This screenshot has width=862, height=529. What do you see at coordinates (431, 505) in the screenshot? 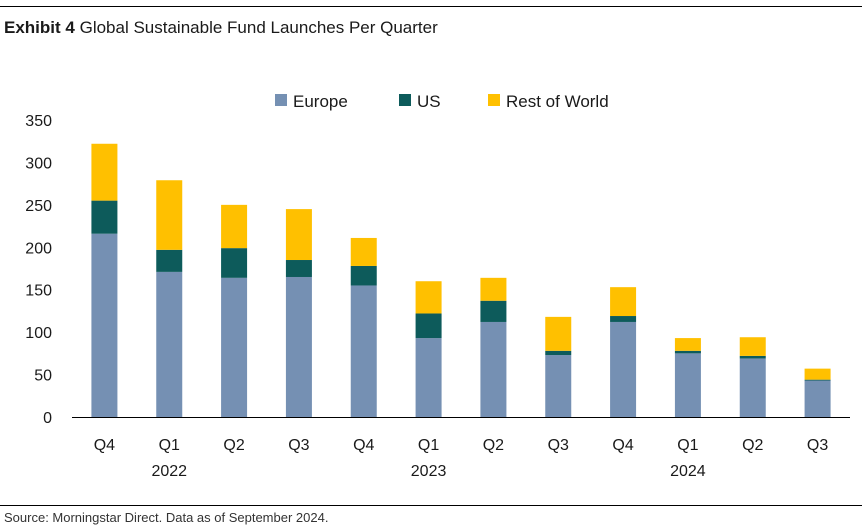
I see `bottom-rule` at bounding box center [431, 505].